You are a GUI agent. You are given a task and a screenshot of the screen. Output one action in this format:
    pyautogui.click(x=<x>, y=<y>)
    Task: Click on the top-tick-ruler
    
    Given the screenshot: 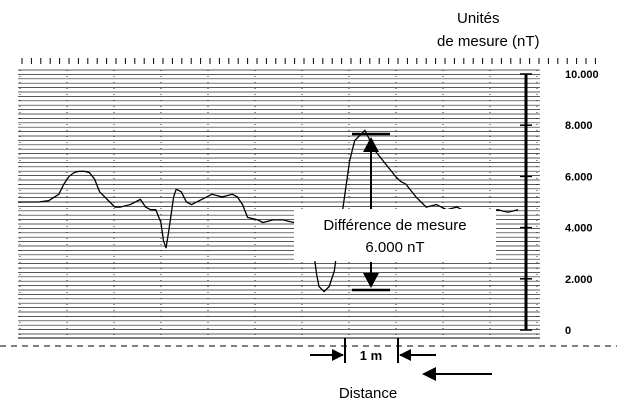 What is the action you would take?
    pyautogui.click(x=308, y=61)
    